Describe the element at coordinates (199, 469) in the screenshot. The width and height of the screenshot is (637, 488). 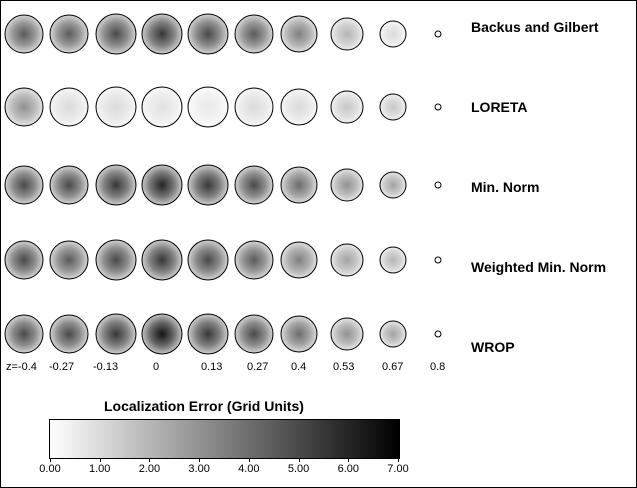
I see `colorbar-tick-label: 3.00` at that location.